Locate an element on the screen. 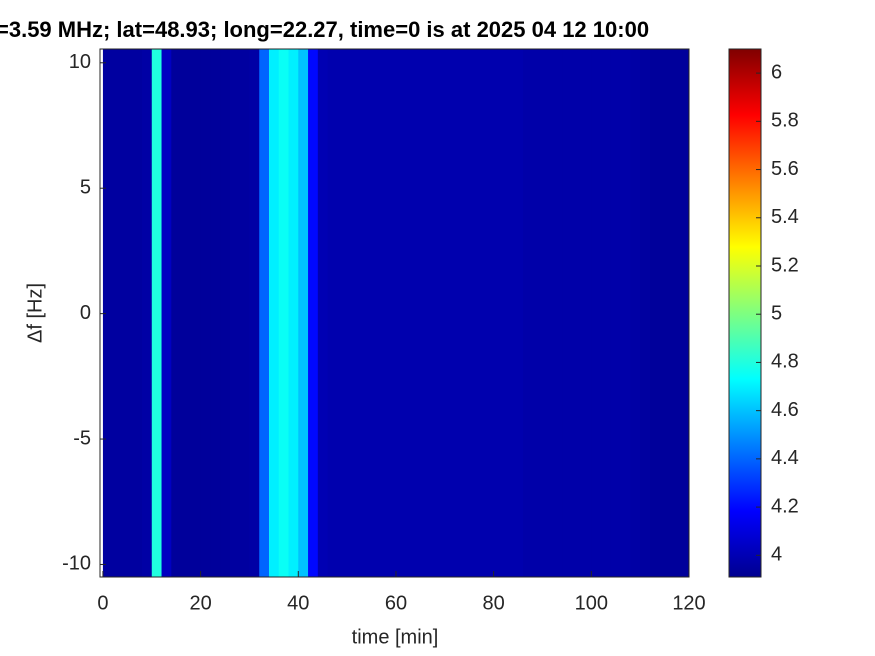  colorbar-tick-label: 5.2 is located at coordinates (785, 265).